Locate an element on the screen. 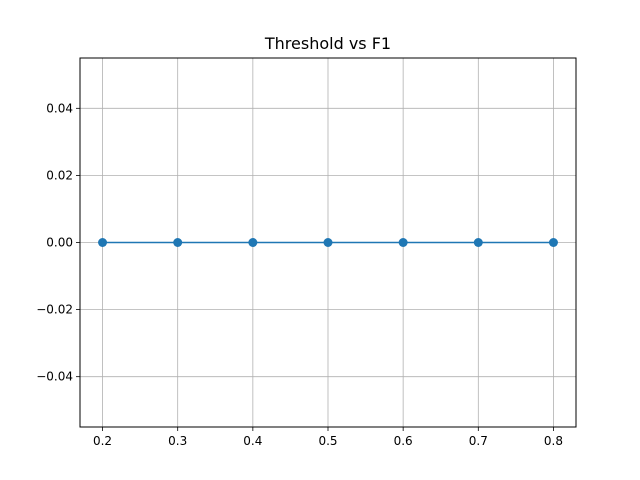  x-tick-label: 0.2 is located at coordinates (102, 441).